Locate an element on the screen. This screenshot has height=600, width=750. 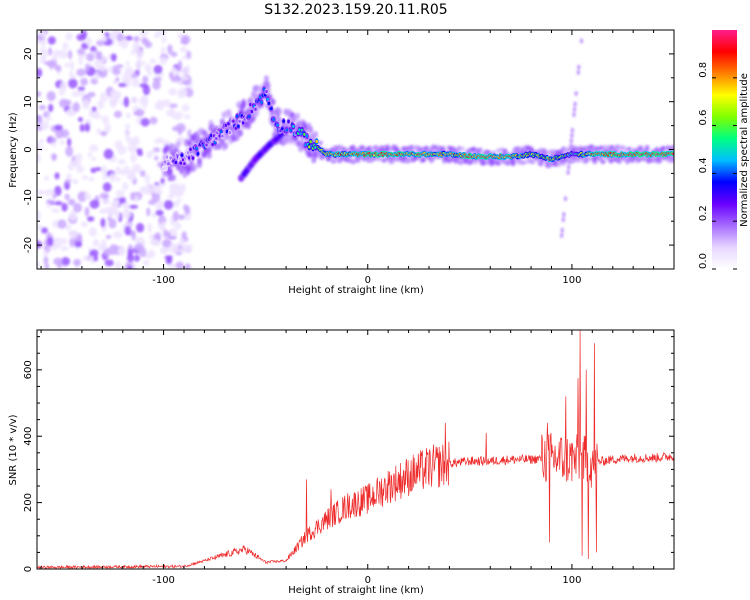
y-tick-label: 10 is located at coordinates (28, 101).